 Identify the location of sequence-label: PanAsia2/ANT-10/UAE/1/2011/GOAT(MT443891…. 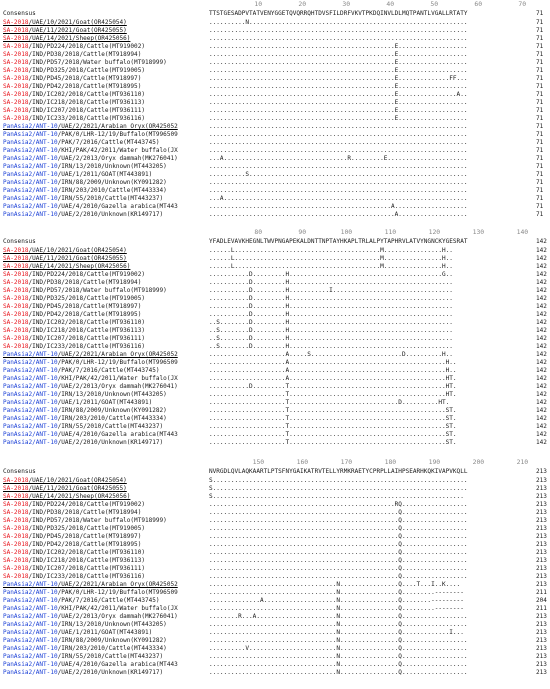
(77, 633).